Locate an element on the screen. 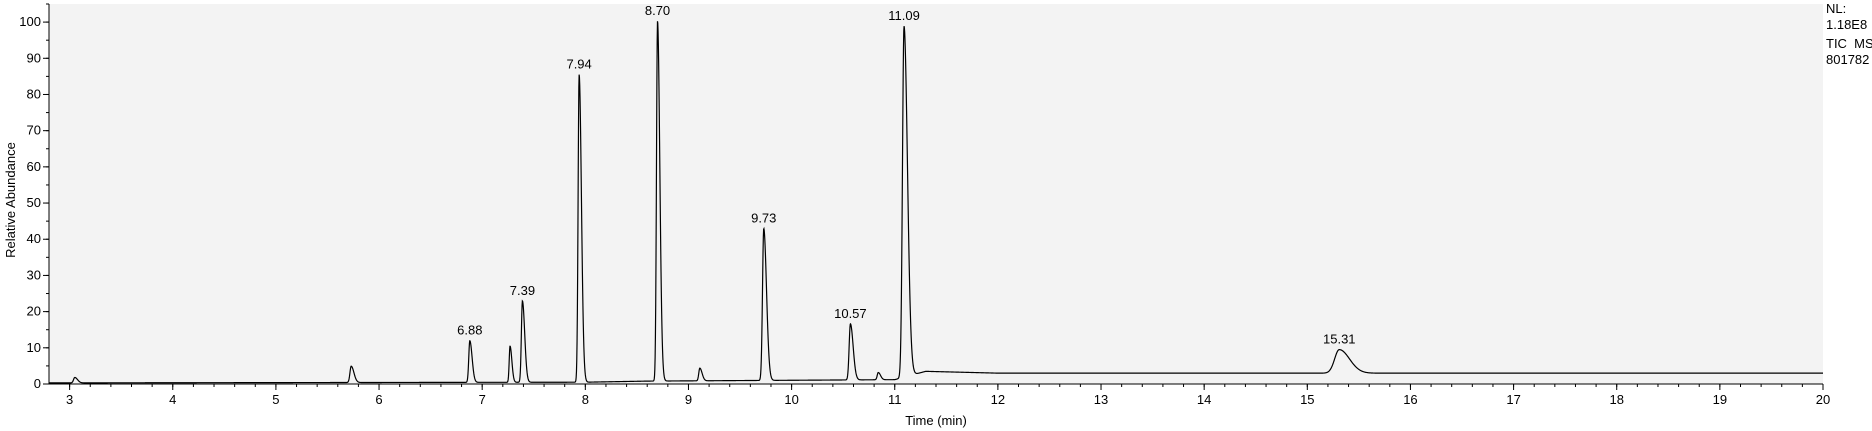 This screenshot has height=431, width=1872. x-tick-label: 17 is located at coordinates (1513, 399).